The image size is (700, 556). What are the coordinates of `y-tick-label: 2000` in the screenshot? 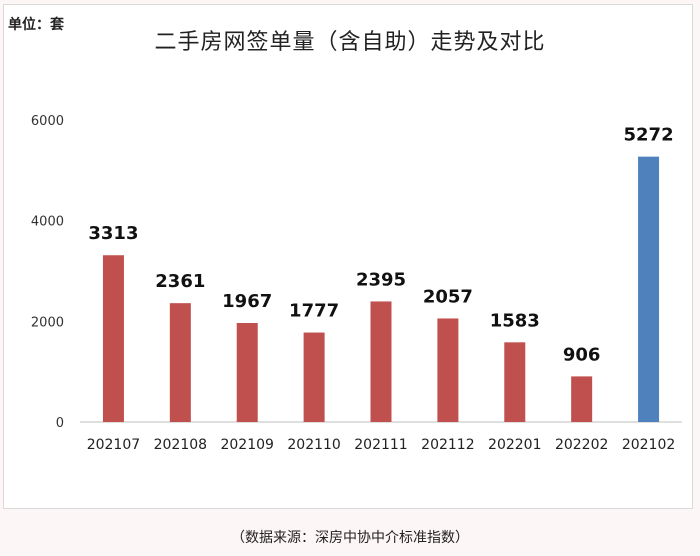 It's located at (47, 322).